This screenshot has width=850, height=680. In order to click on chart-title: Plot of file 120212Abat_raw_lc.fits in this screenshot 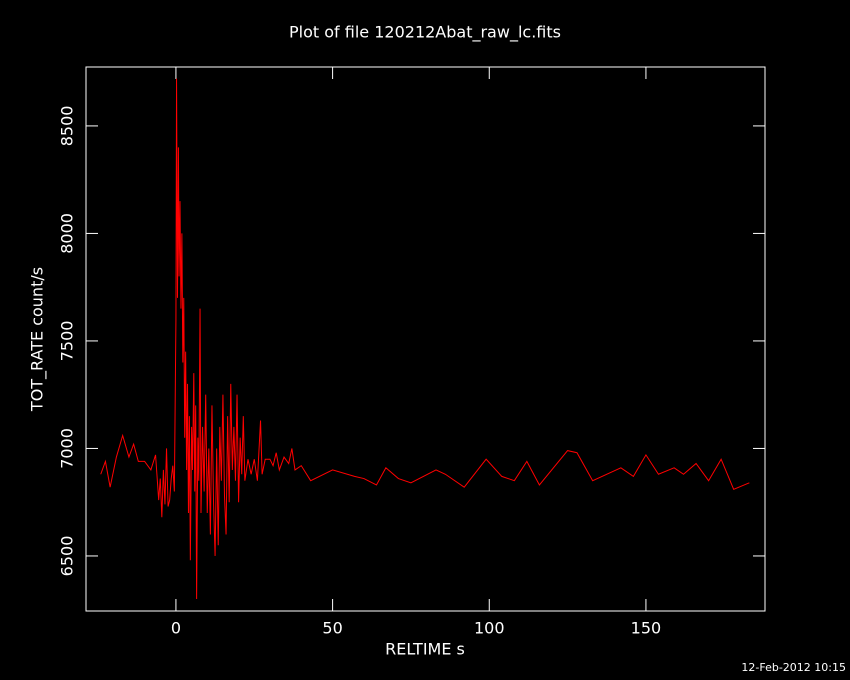, I will do `click(425, 33)`.